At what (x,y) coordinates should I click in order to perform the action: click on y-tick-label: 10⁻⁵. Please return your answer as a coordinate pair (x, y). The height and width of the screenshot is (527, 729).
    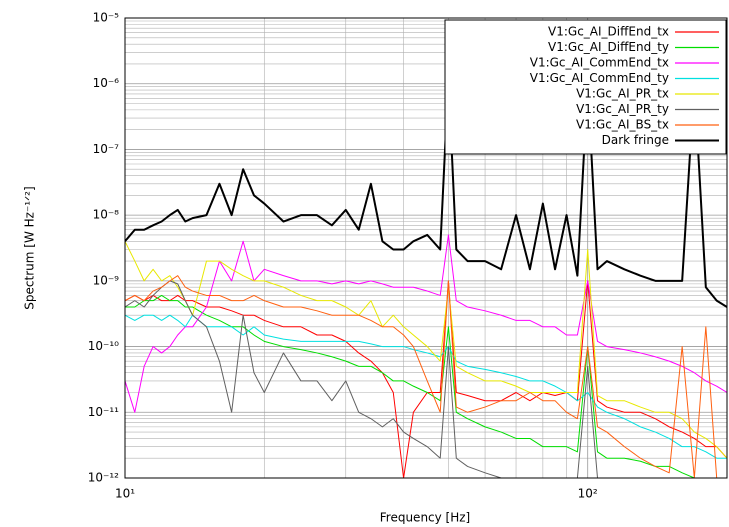
    Looking at the image, I should click on (106, 18).